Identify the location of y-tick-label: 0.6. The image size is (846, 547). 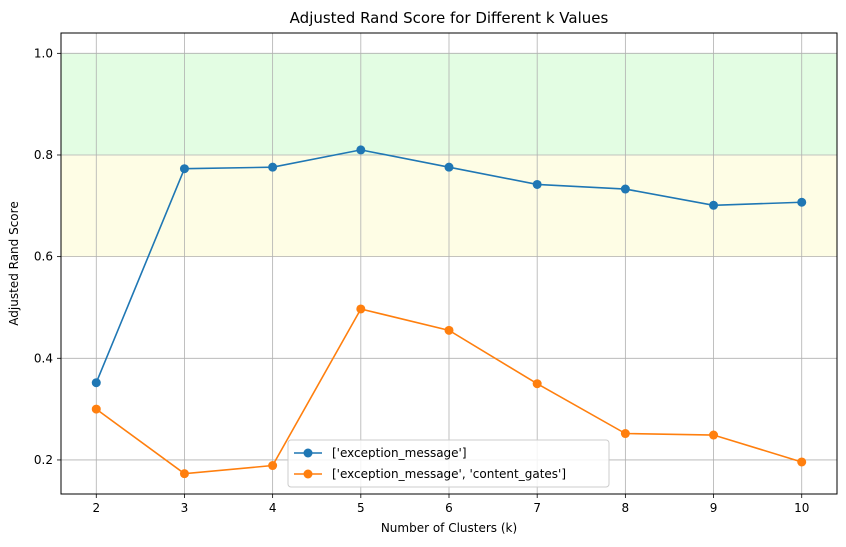
(43, 257).